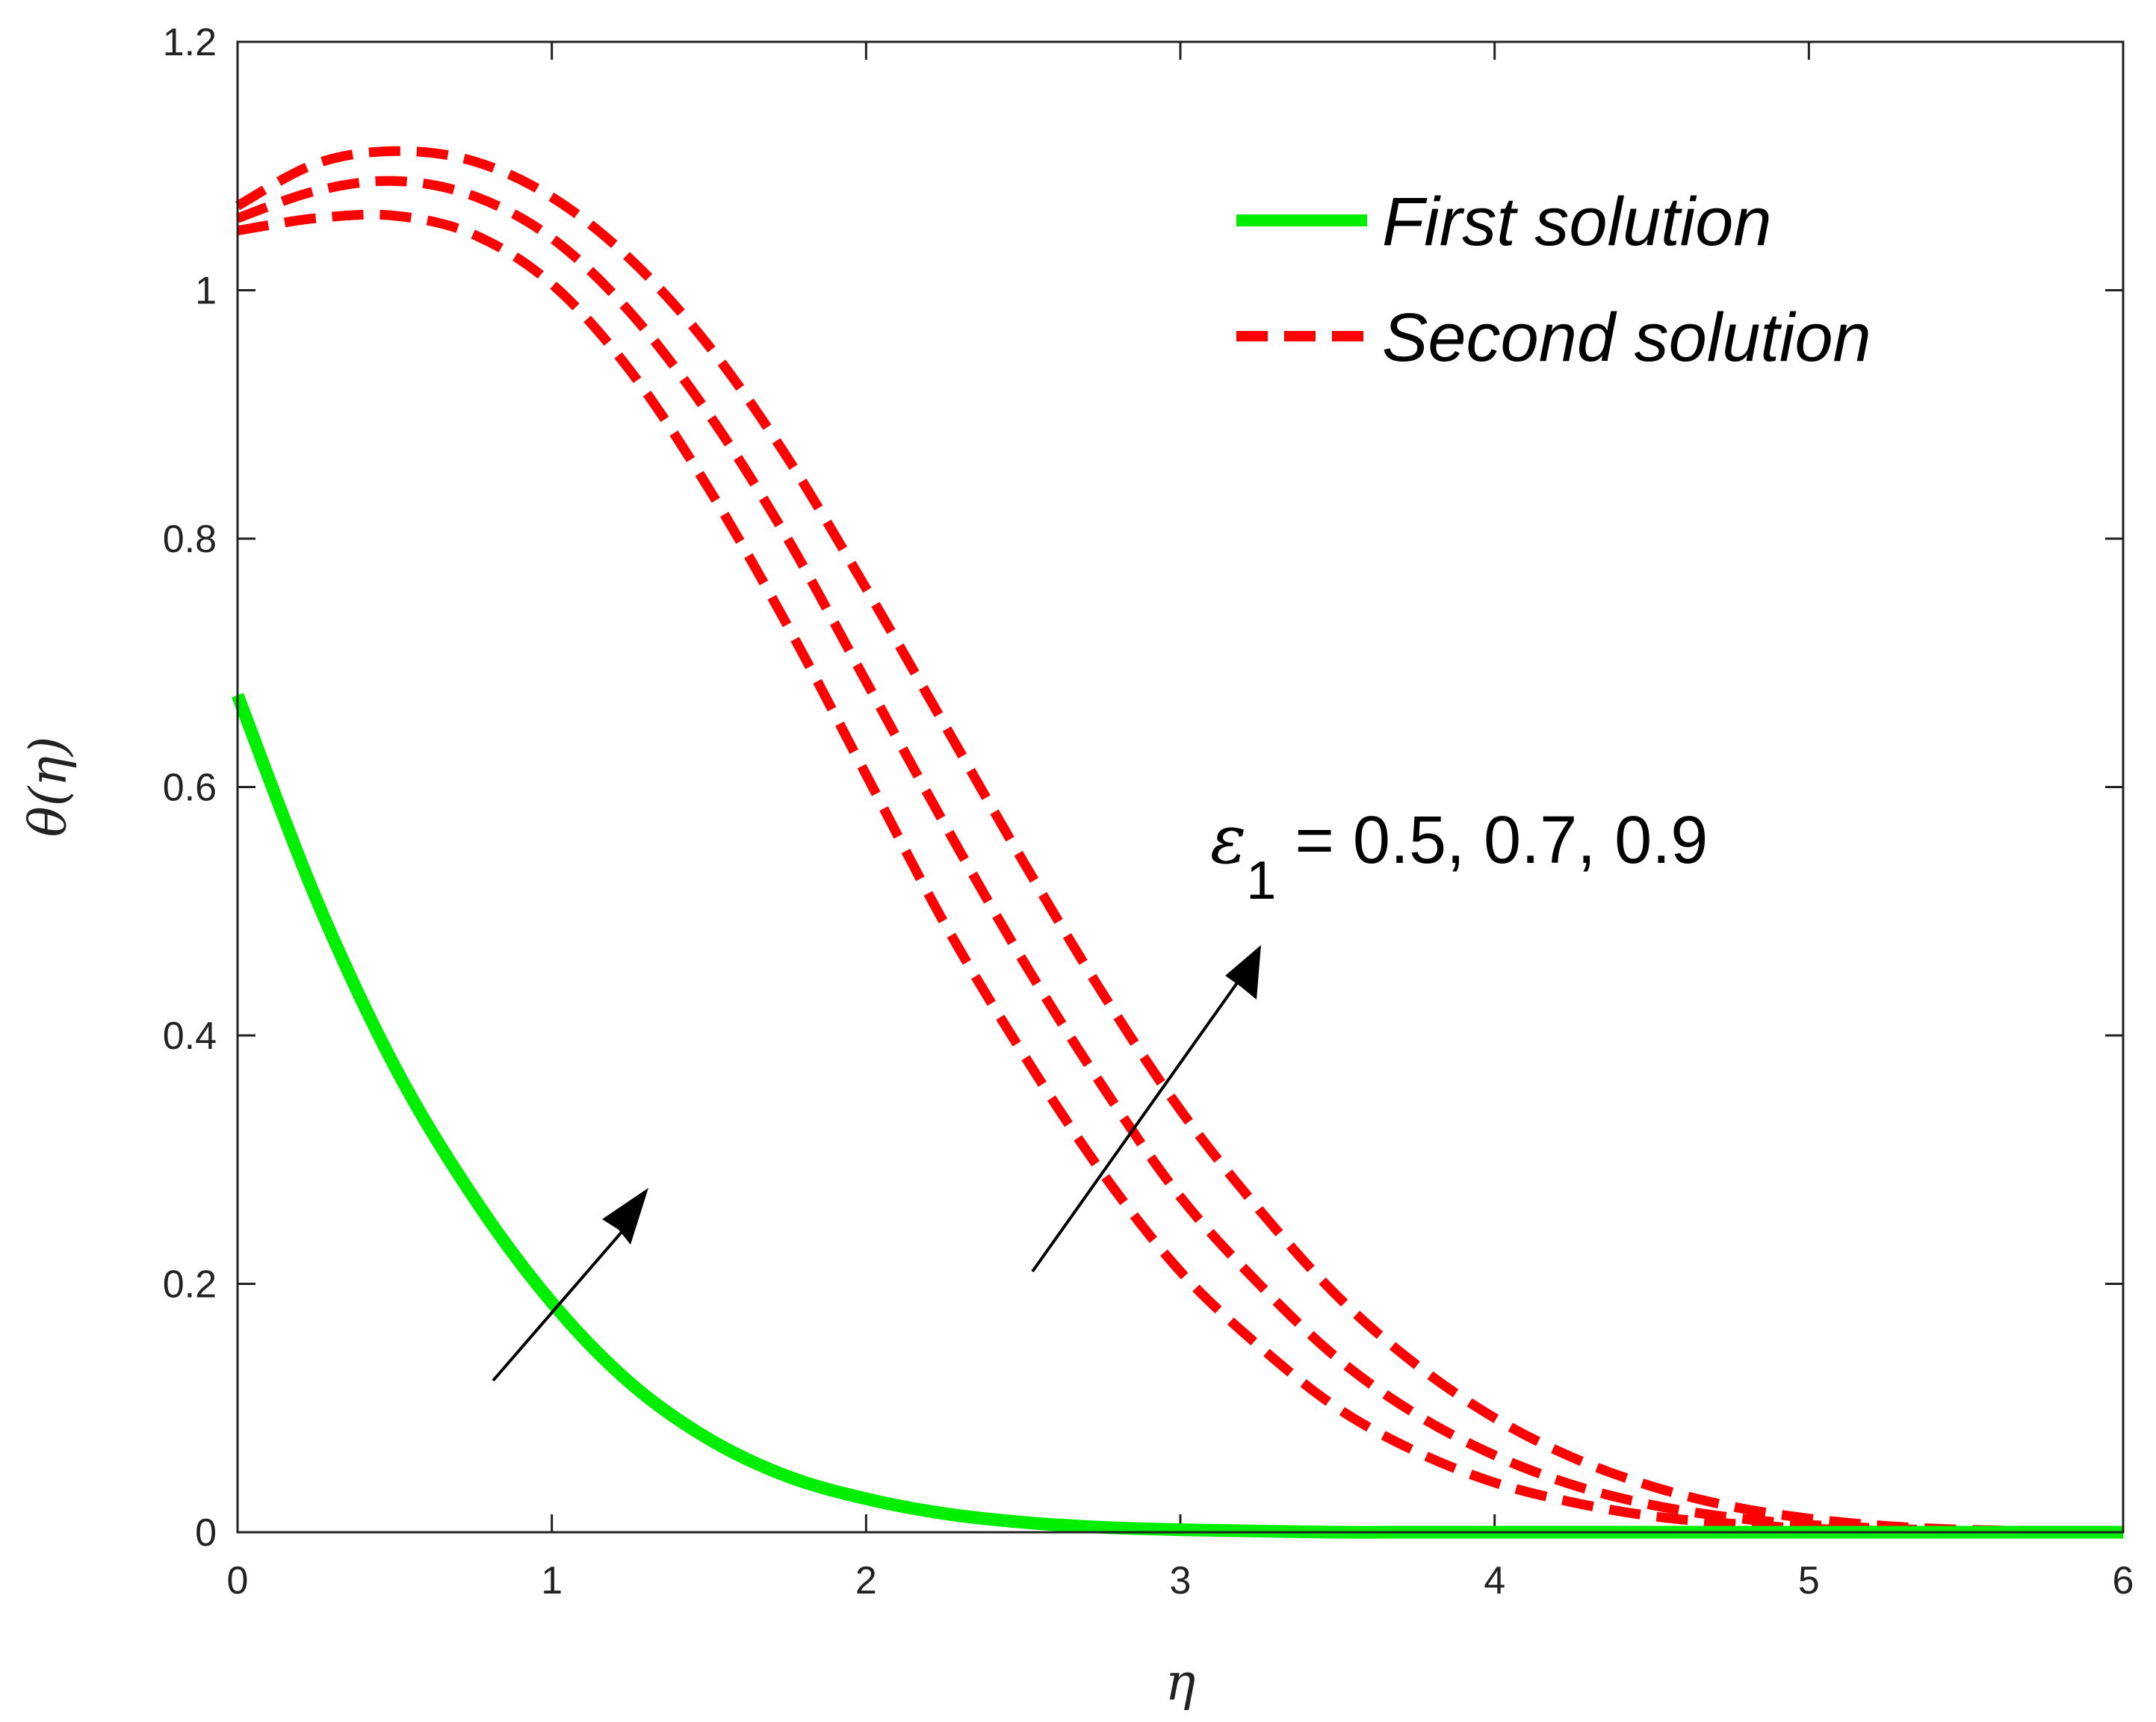  I want to click on arrow-first-solution-head, so click(625, 1216).